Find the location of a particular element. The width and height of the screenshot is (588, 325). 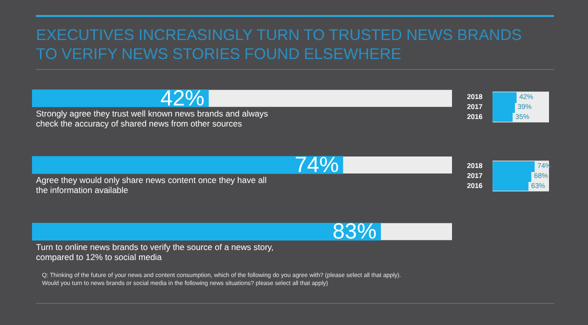

data-label: 74% is located at coordinates (316, 165).